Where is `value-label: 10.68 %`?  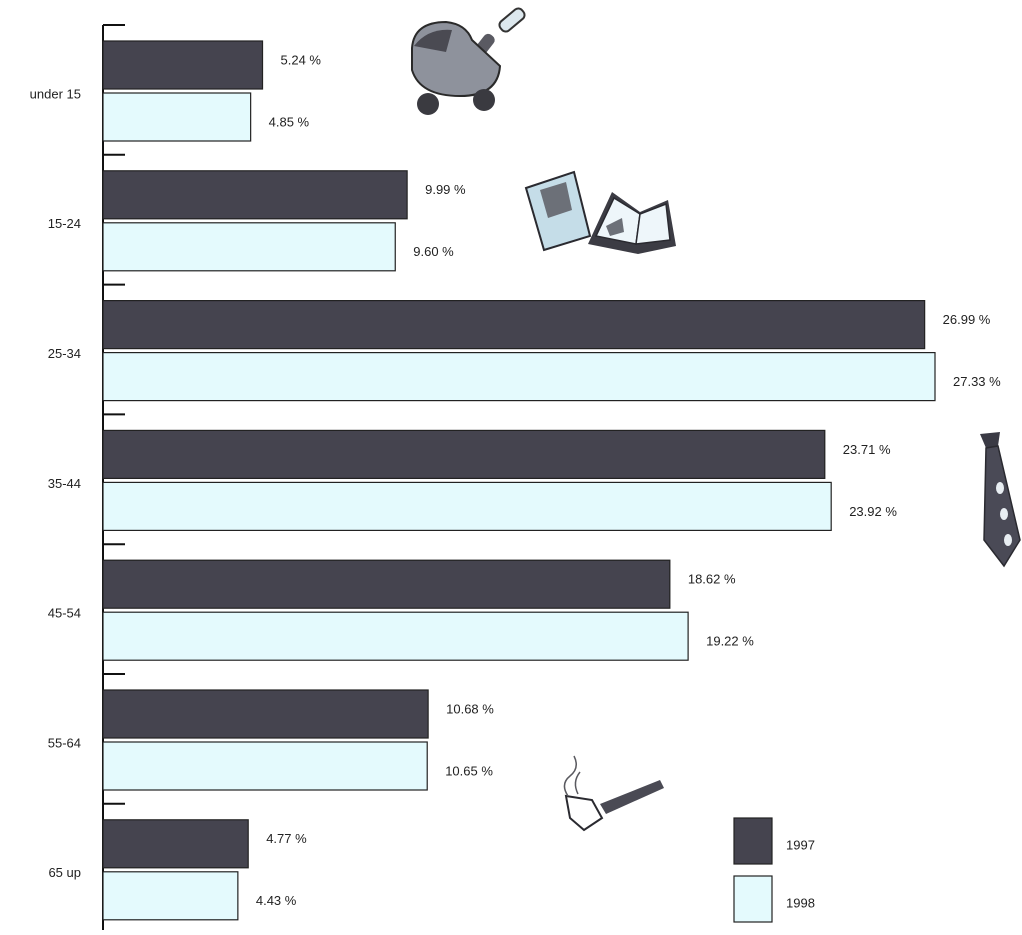
value-label: 10.68 % is located at coordinates (470, 708).